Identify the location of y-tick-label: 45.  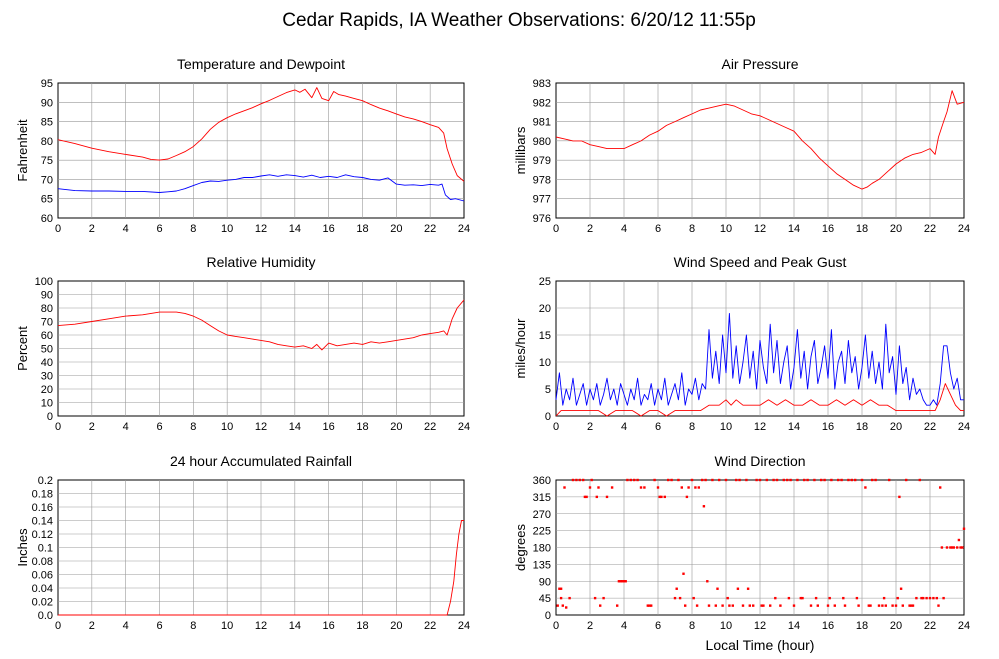
(545, 599).